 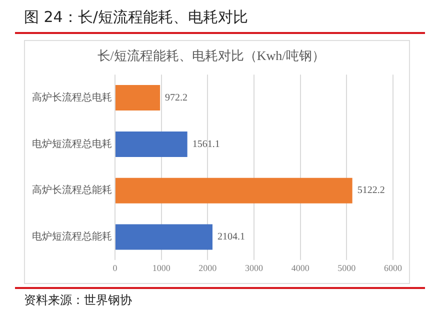 What do you see at coordinates (176, 98) in the screenshot?
I see `data-label: 972.2` at bounding box center [176, 98].